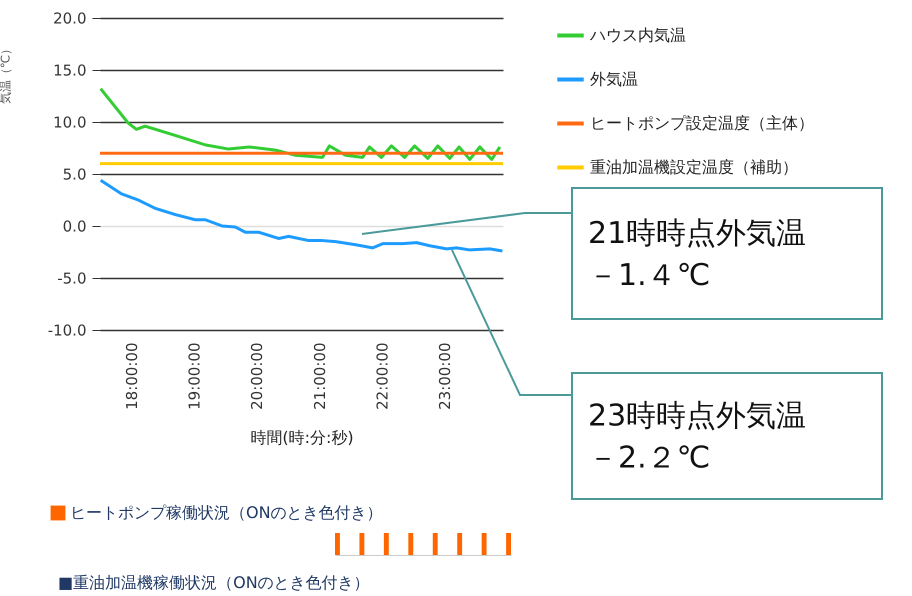 The height and width of the screenshot is (596, 912). What do you see at coordinates (383, 376) in the screenshot?
I see `x-tick-label: 22:00:00` at bounding box center [383, 376].